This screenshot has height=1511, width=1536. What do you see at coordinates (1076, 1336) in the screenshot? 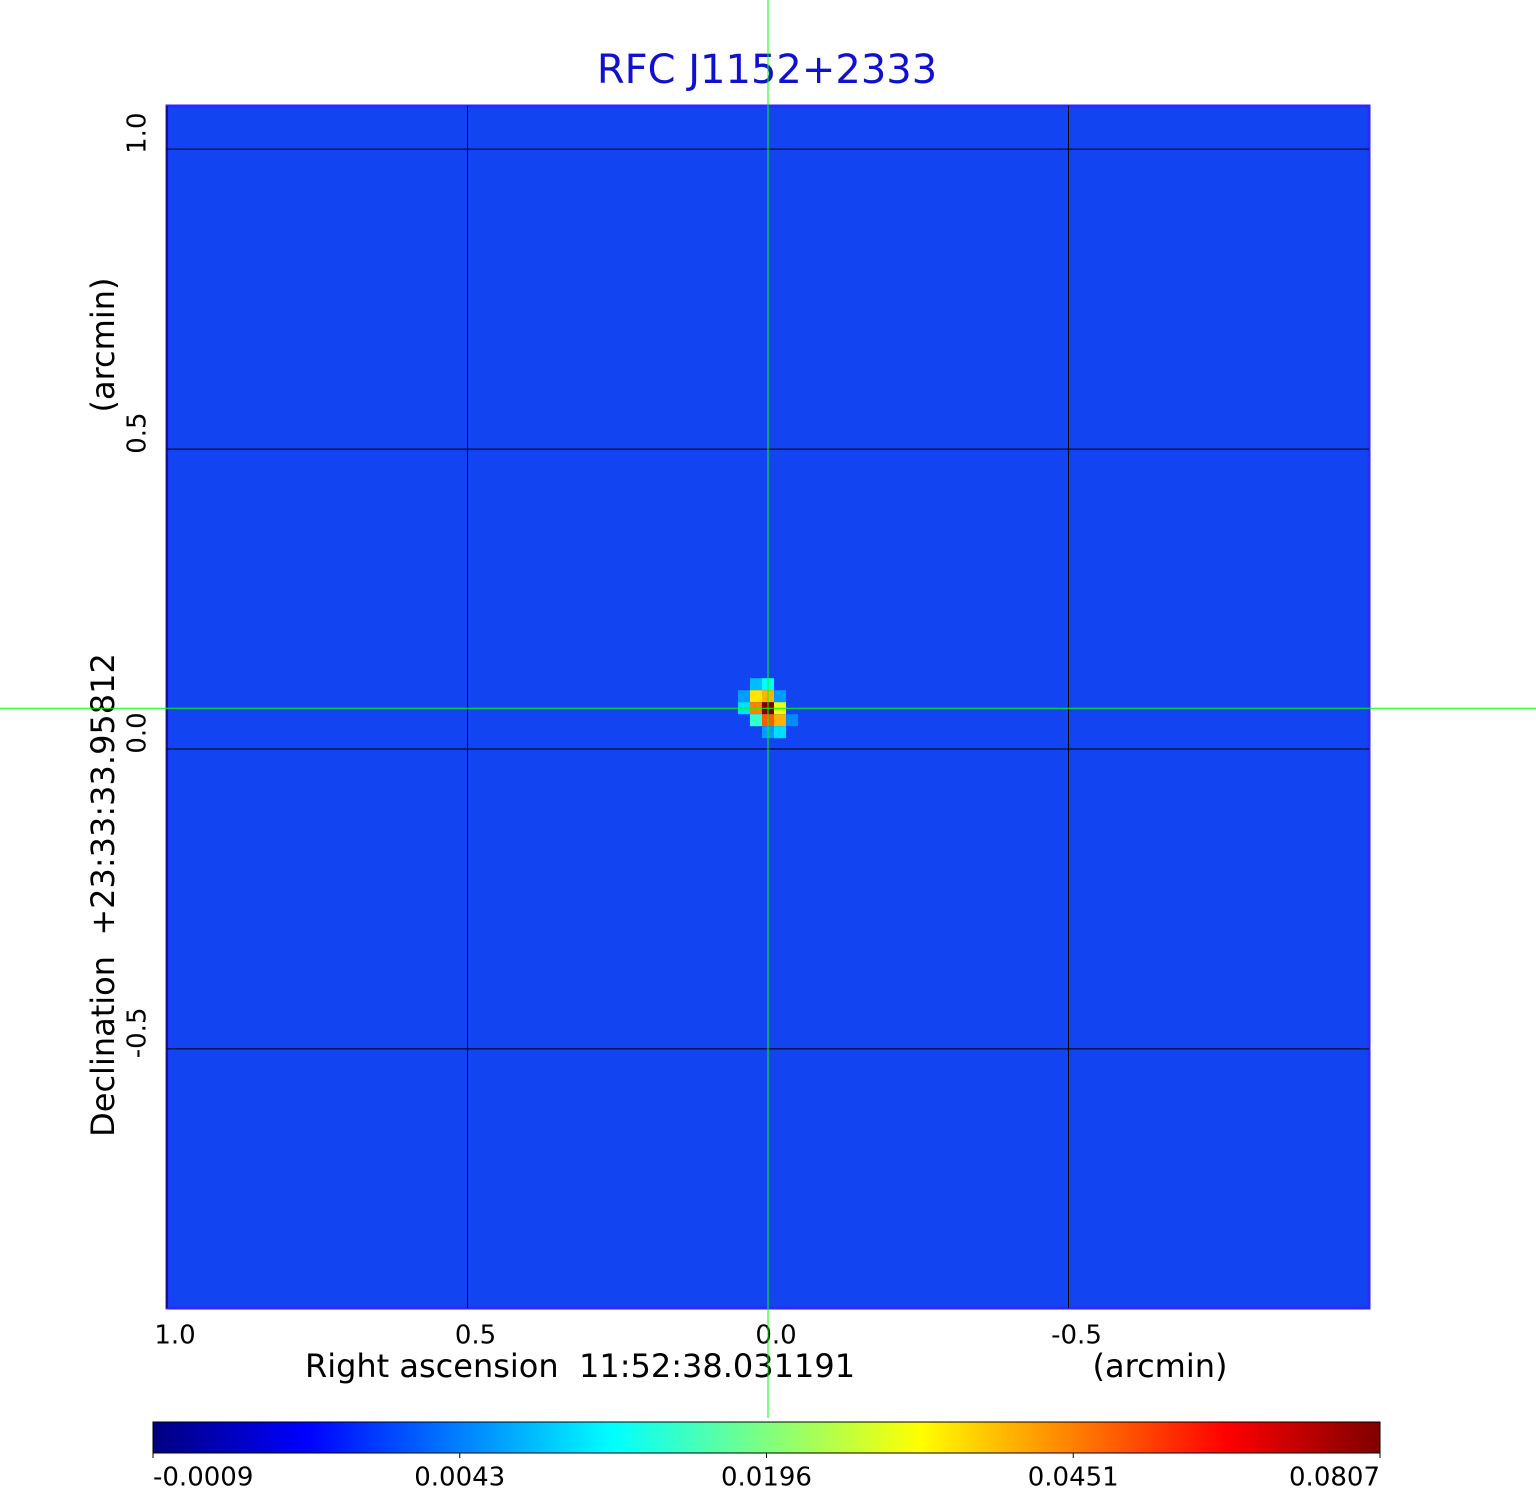
I see `x-tick-label: -0.5` at bounding box center [1076, 1336].